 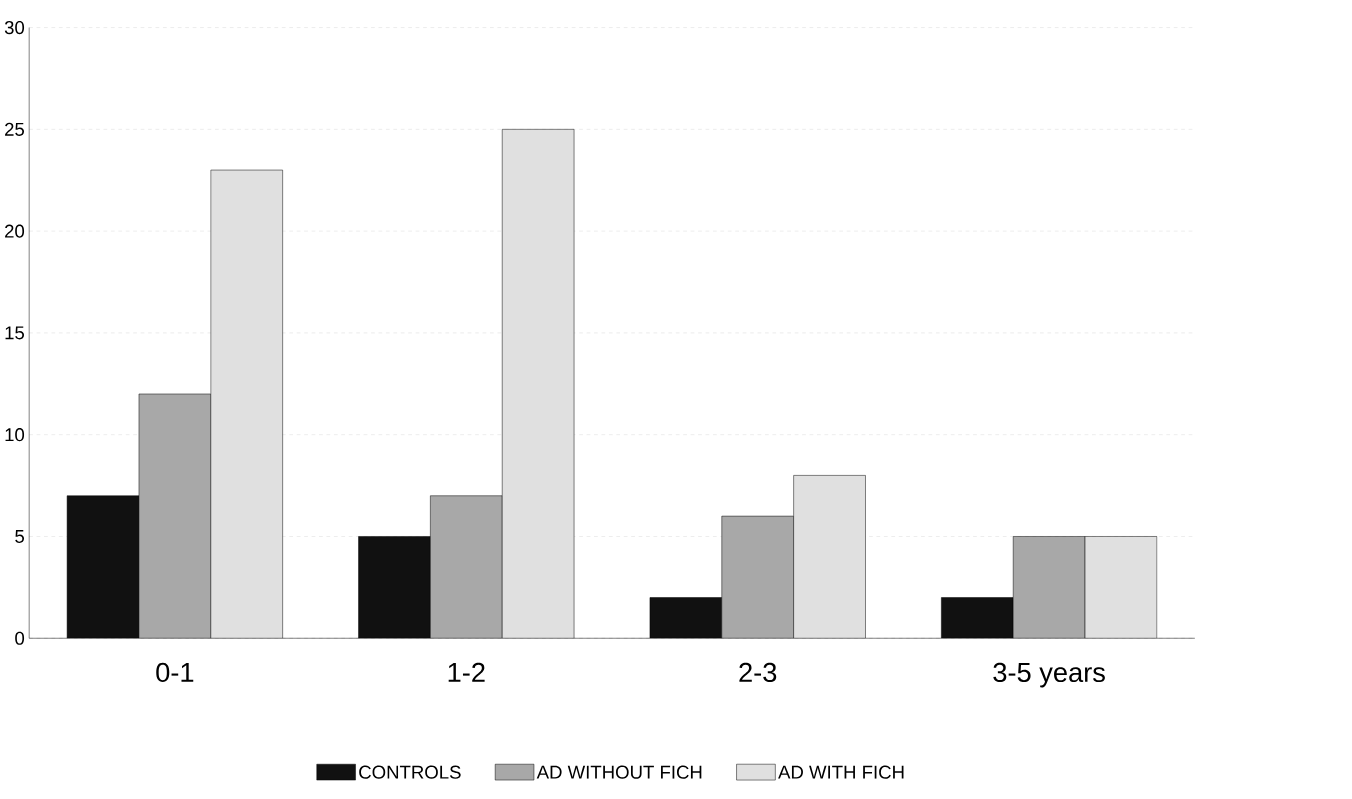 I want to click on x-tick-label: 2-3, so click(x=758, y=672).